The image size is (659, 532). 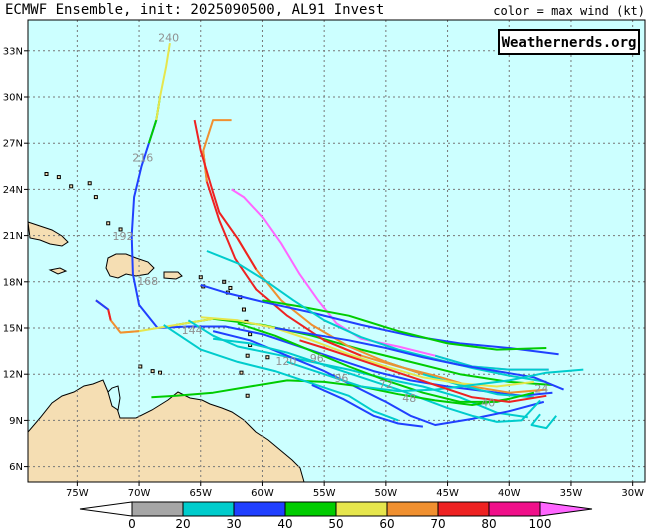 What do you see at coordinates (132, 524) in the screenshot?
I see `colorbar-label: 0` at bounding box center [132, 524].